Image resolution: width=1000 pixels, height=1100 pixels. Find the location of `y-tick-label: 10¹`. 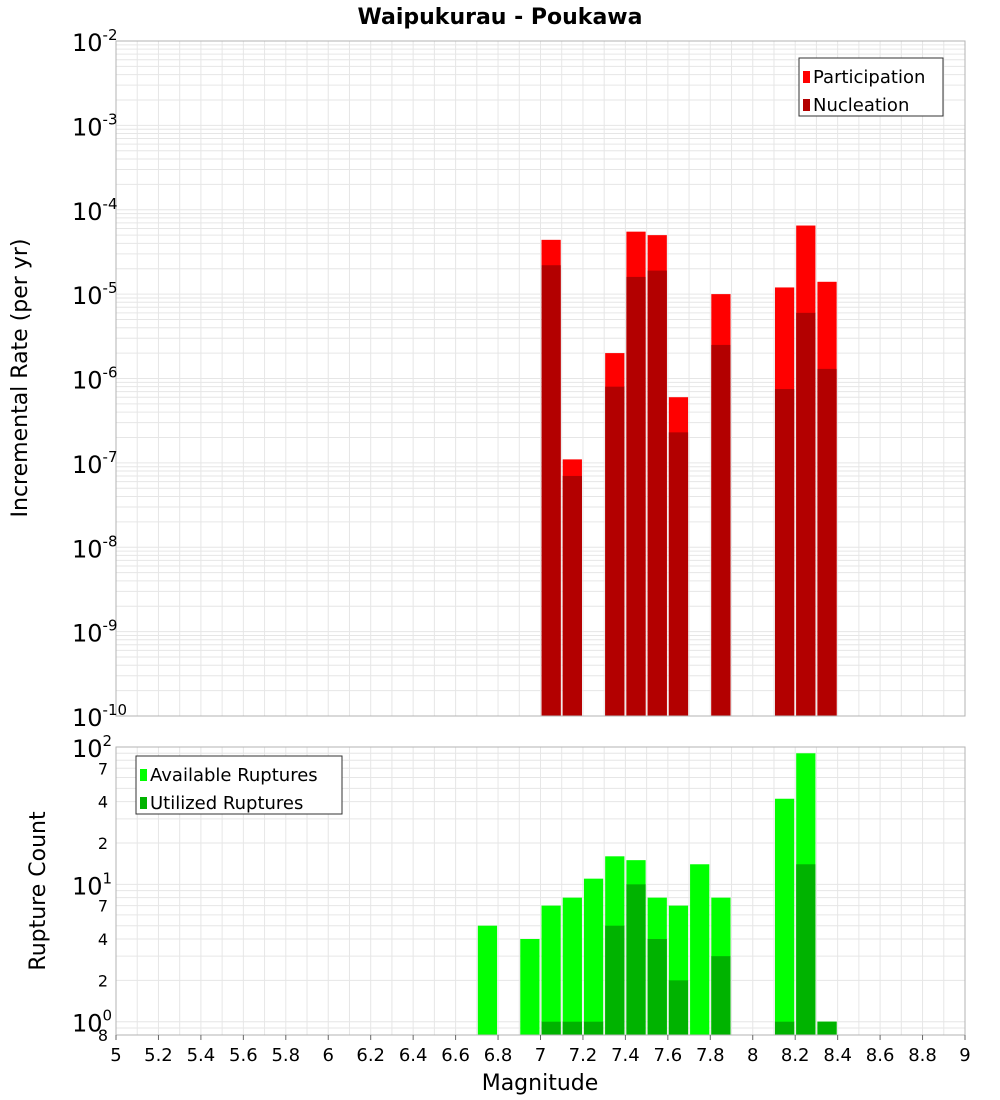

y-tick-label: 10¹ is located at coordinates (92, 884).